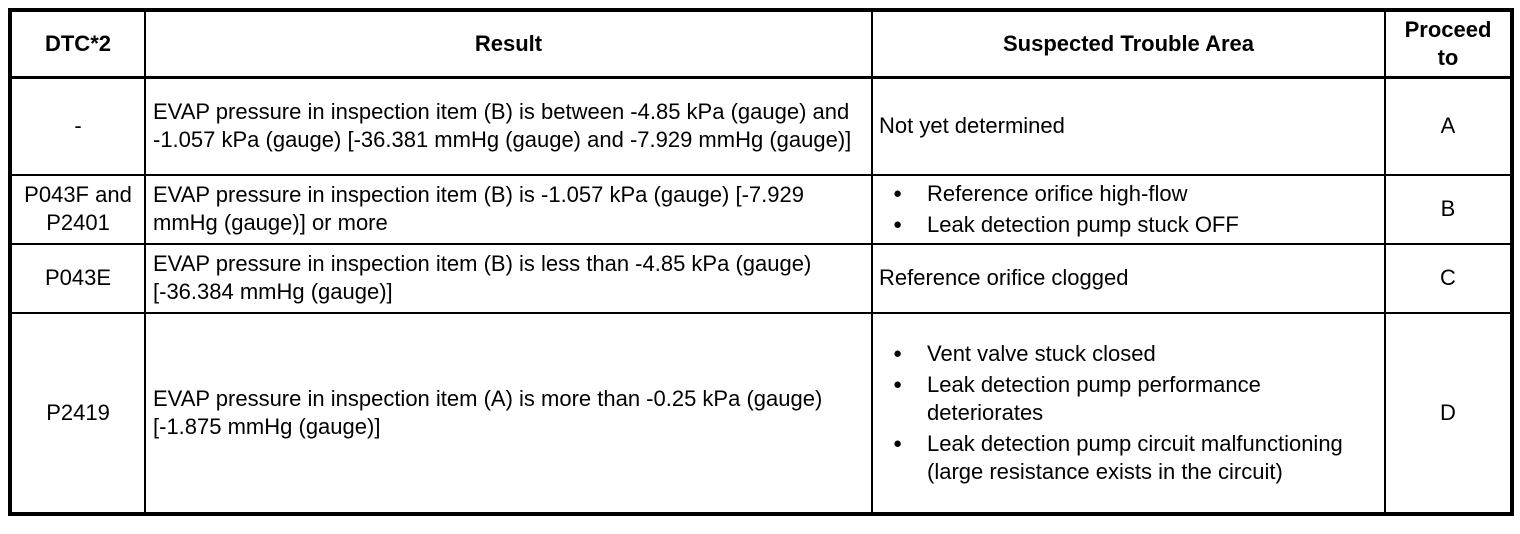 The width and height of the screenshot is (1520, 534). I want to click on proceed-cell: B, so click(1448, 209).